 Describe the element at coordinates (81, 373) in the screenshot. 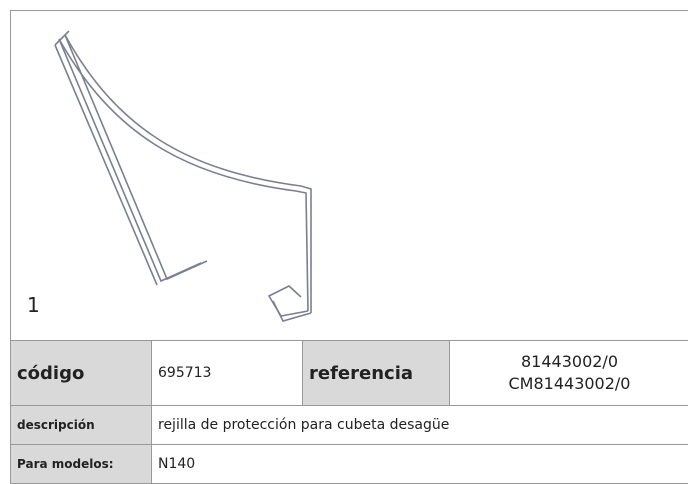

I see `cell-header: código` at that location.